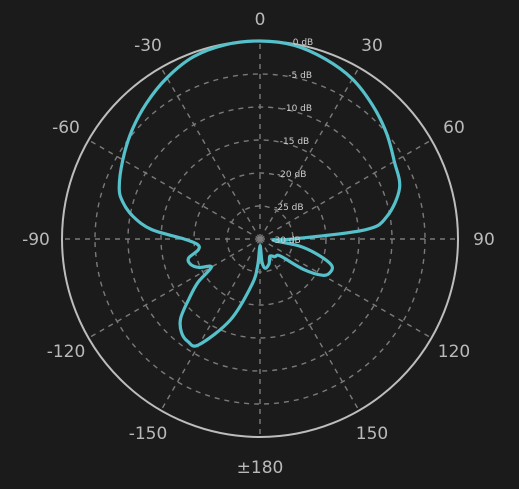 This screenshot has width=519, height=489. Describe the element at coordinates (36, 240) in the screenshot. I see `angle-tick-label: -90` at that location.